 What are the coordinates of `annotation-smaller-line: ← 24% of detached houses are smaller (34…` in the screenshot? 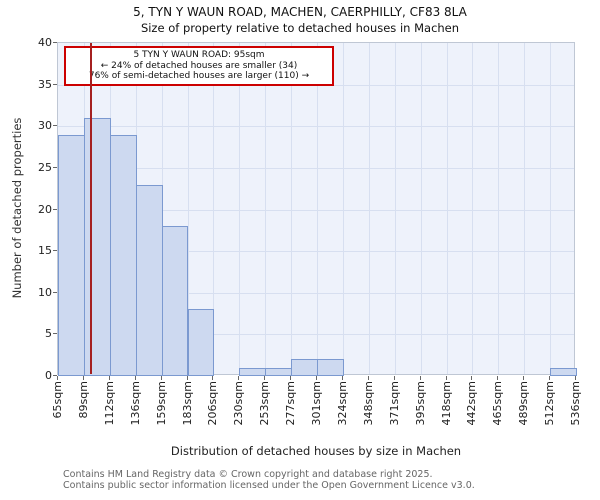 It's located at (199, 65).